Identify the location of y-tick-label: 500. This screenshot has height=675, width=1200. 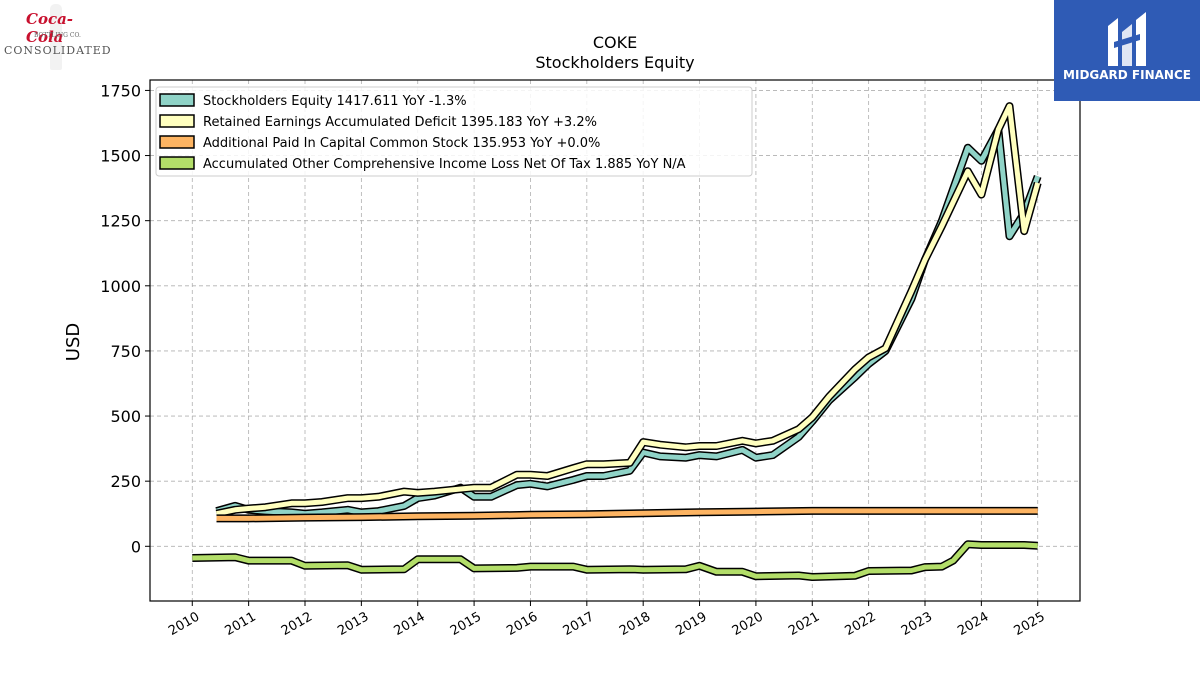
(125, 416).